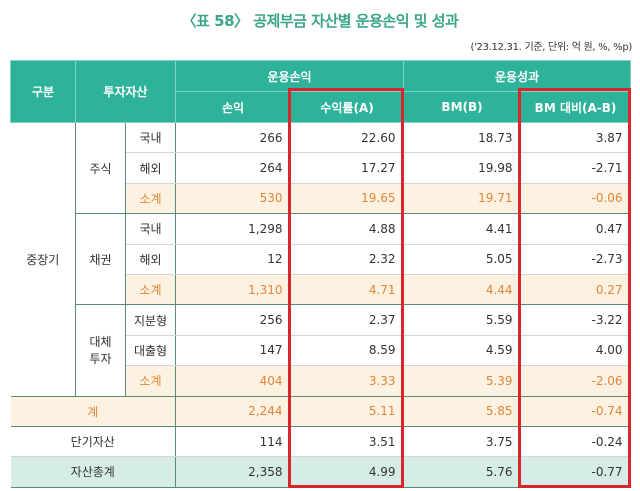  Describe the element at coordinates (462, 107) in the screenshot. I see `header-bm: BM(B)` at that location.